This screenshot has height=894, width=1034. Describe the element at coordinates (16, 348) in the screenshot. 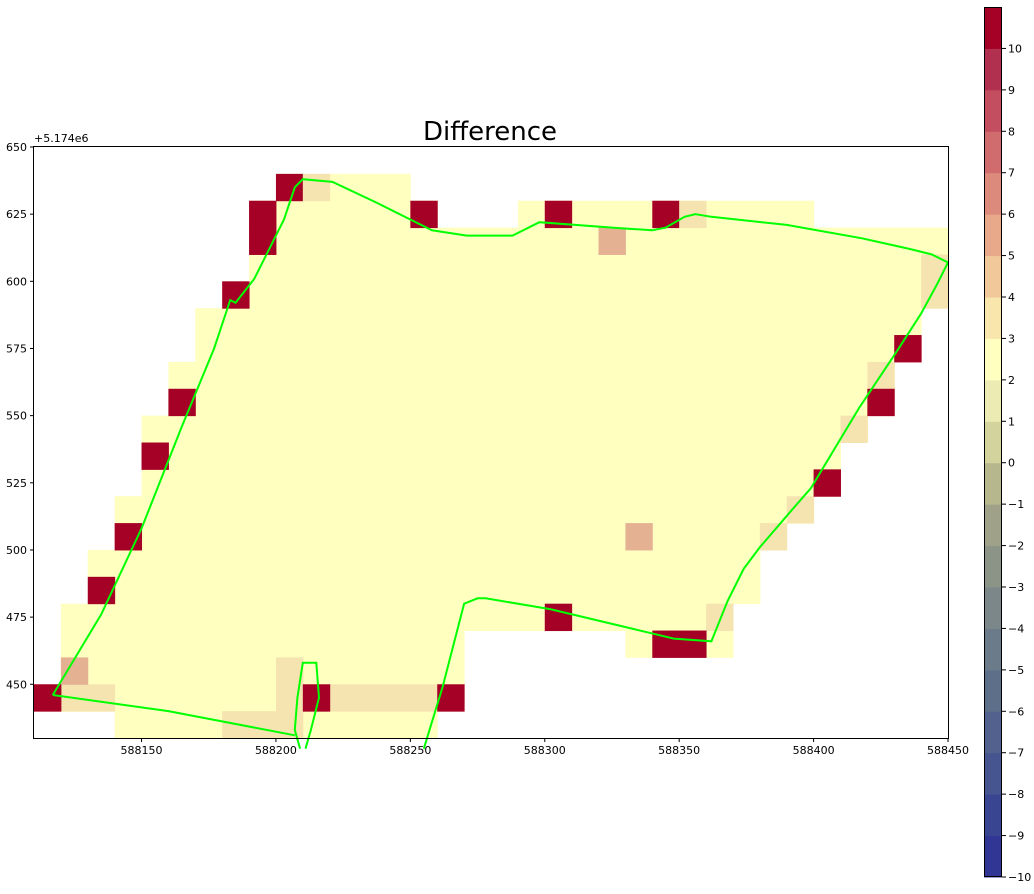

I see `y-tick-label: 575` at that location.